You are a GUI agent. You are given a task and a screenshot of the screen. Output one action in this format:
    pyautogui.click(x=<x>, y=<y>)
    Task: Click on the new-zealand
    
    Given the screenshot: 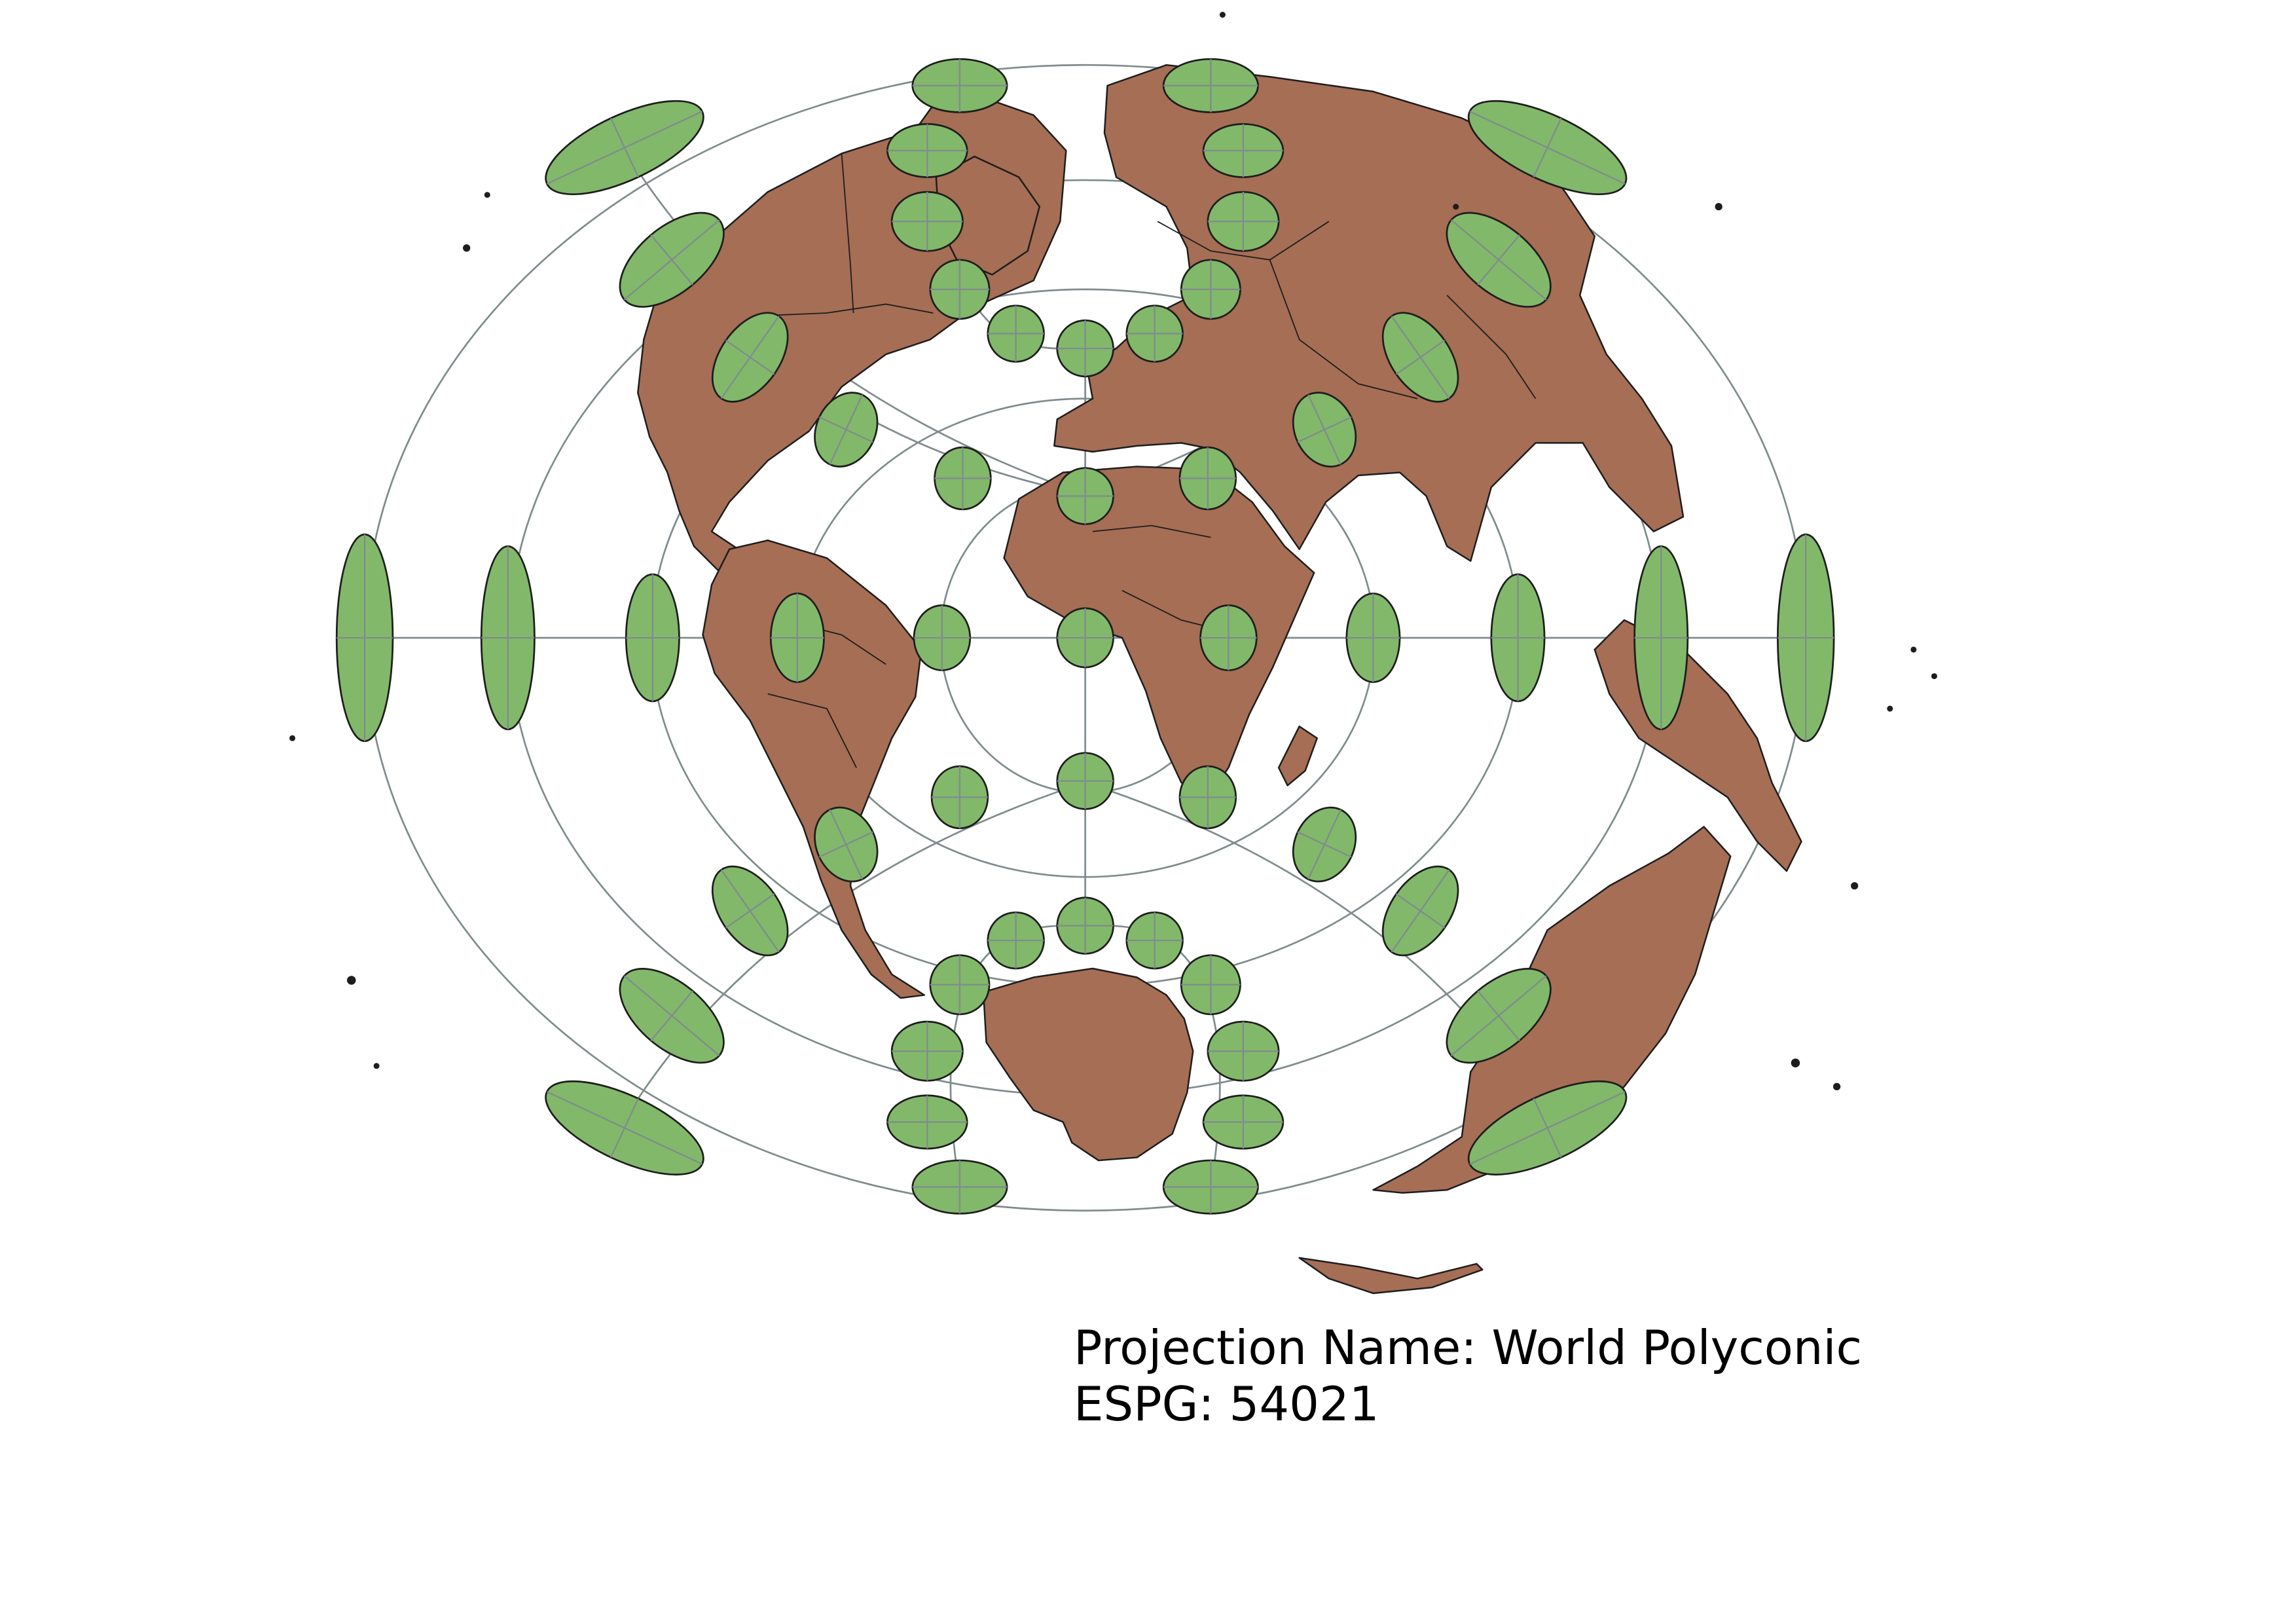 What is the action you would take?
    pyautogui.click(x=1391, y=1276)
    